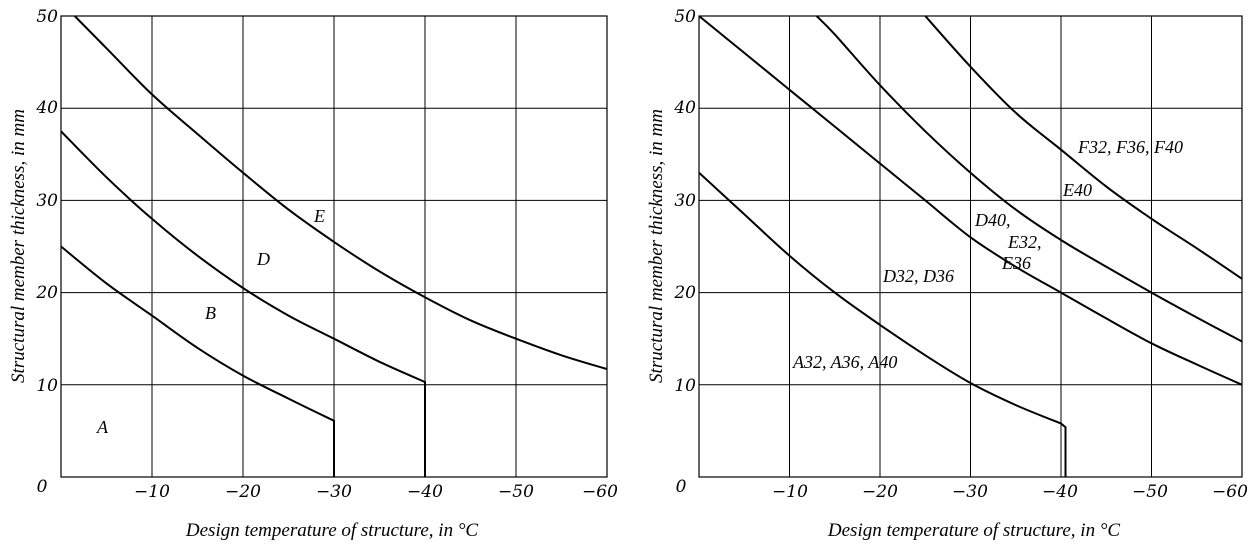  I want to click on left-y-tick-labels: 10 20 30 40 50, so click(46, 201).